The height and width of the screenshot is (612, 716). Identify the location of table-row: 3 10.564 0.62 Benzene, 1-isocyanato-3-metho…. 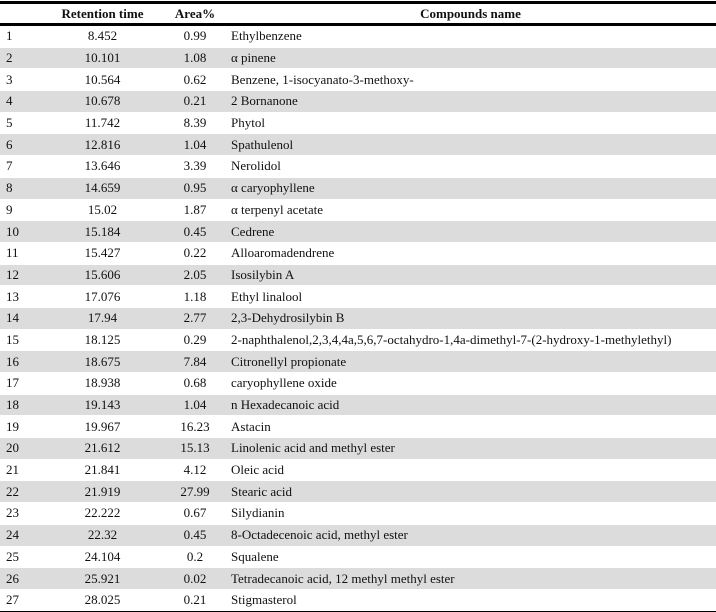
(358, 79).